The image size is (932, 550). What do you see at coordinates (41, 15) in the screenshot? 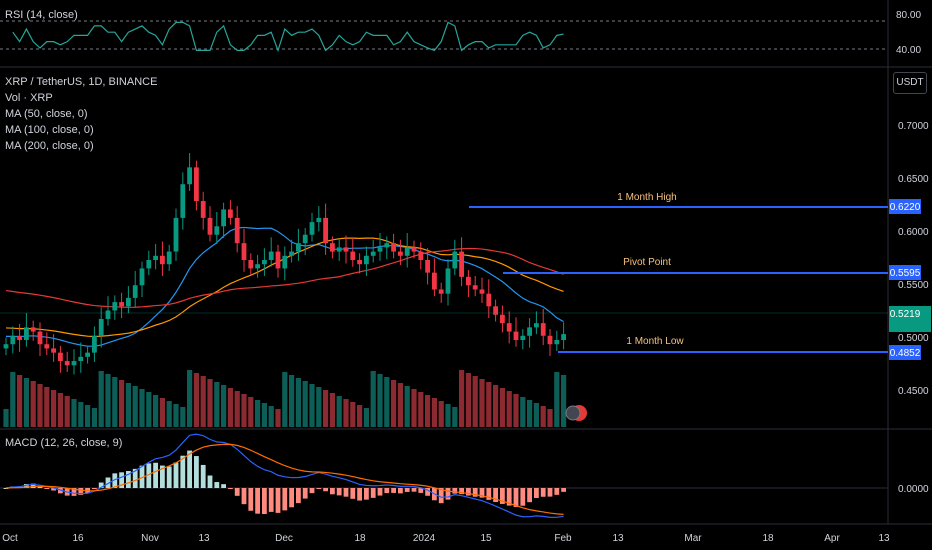
I see `rsi-legend: RSI (14, close)` at bounding box center [41, 15].